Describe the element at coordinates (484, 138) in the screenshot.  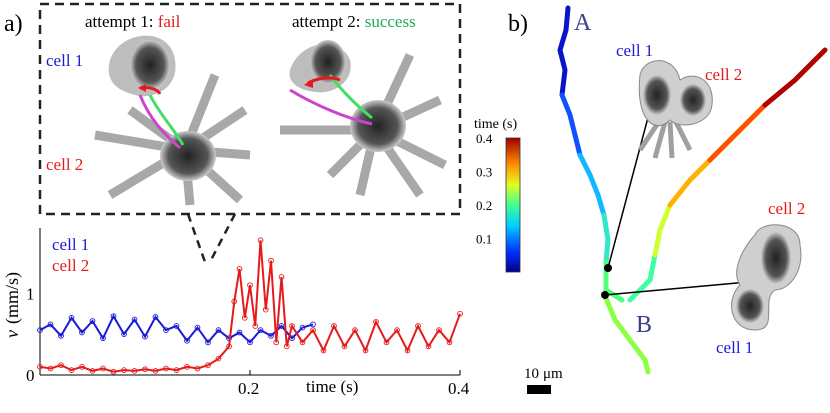
I see `colorbar-tick-label: 0.4` at that location.